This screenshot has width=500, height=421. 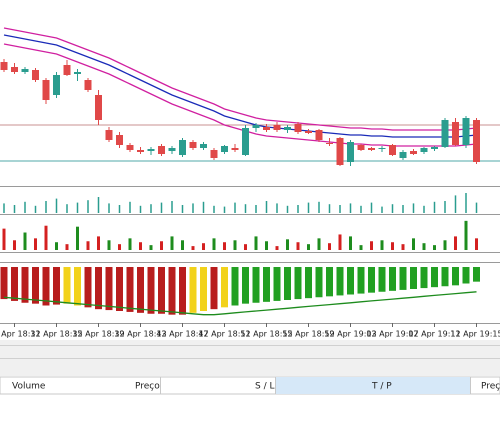 I want to click on x-tick-label: 12 Apr 19:07, so click(x=392, y=334).